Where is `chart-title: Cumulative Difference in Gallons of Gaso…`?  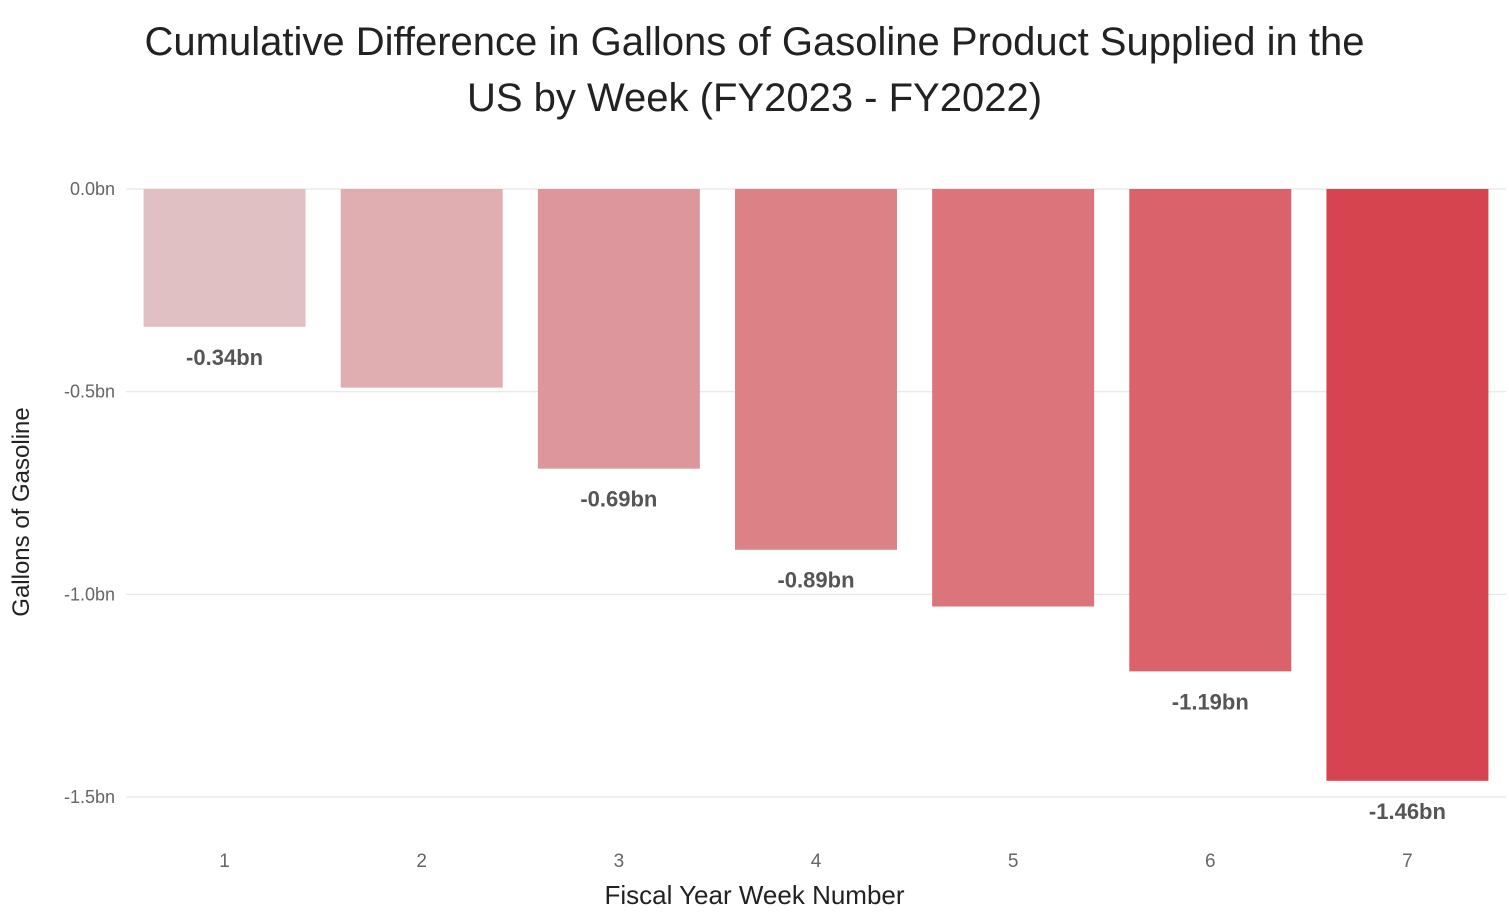
chart-title: Cumulative Difference in Gallons of Gaso… is located at coordinates (754, 70).